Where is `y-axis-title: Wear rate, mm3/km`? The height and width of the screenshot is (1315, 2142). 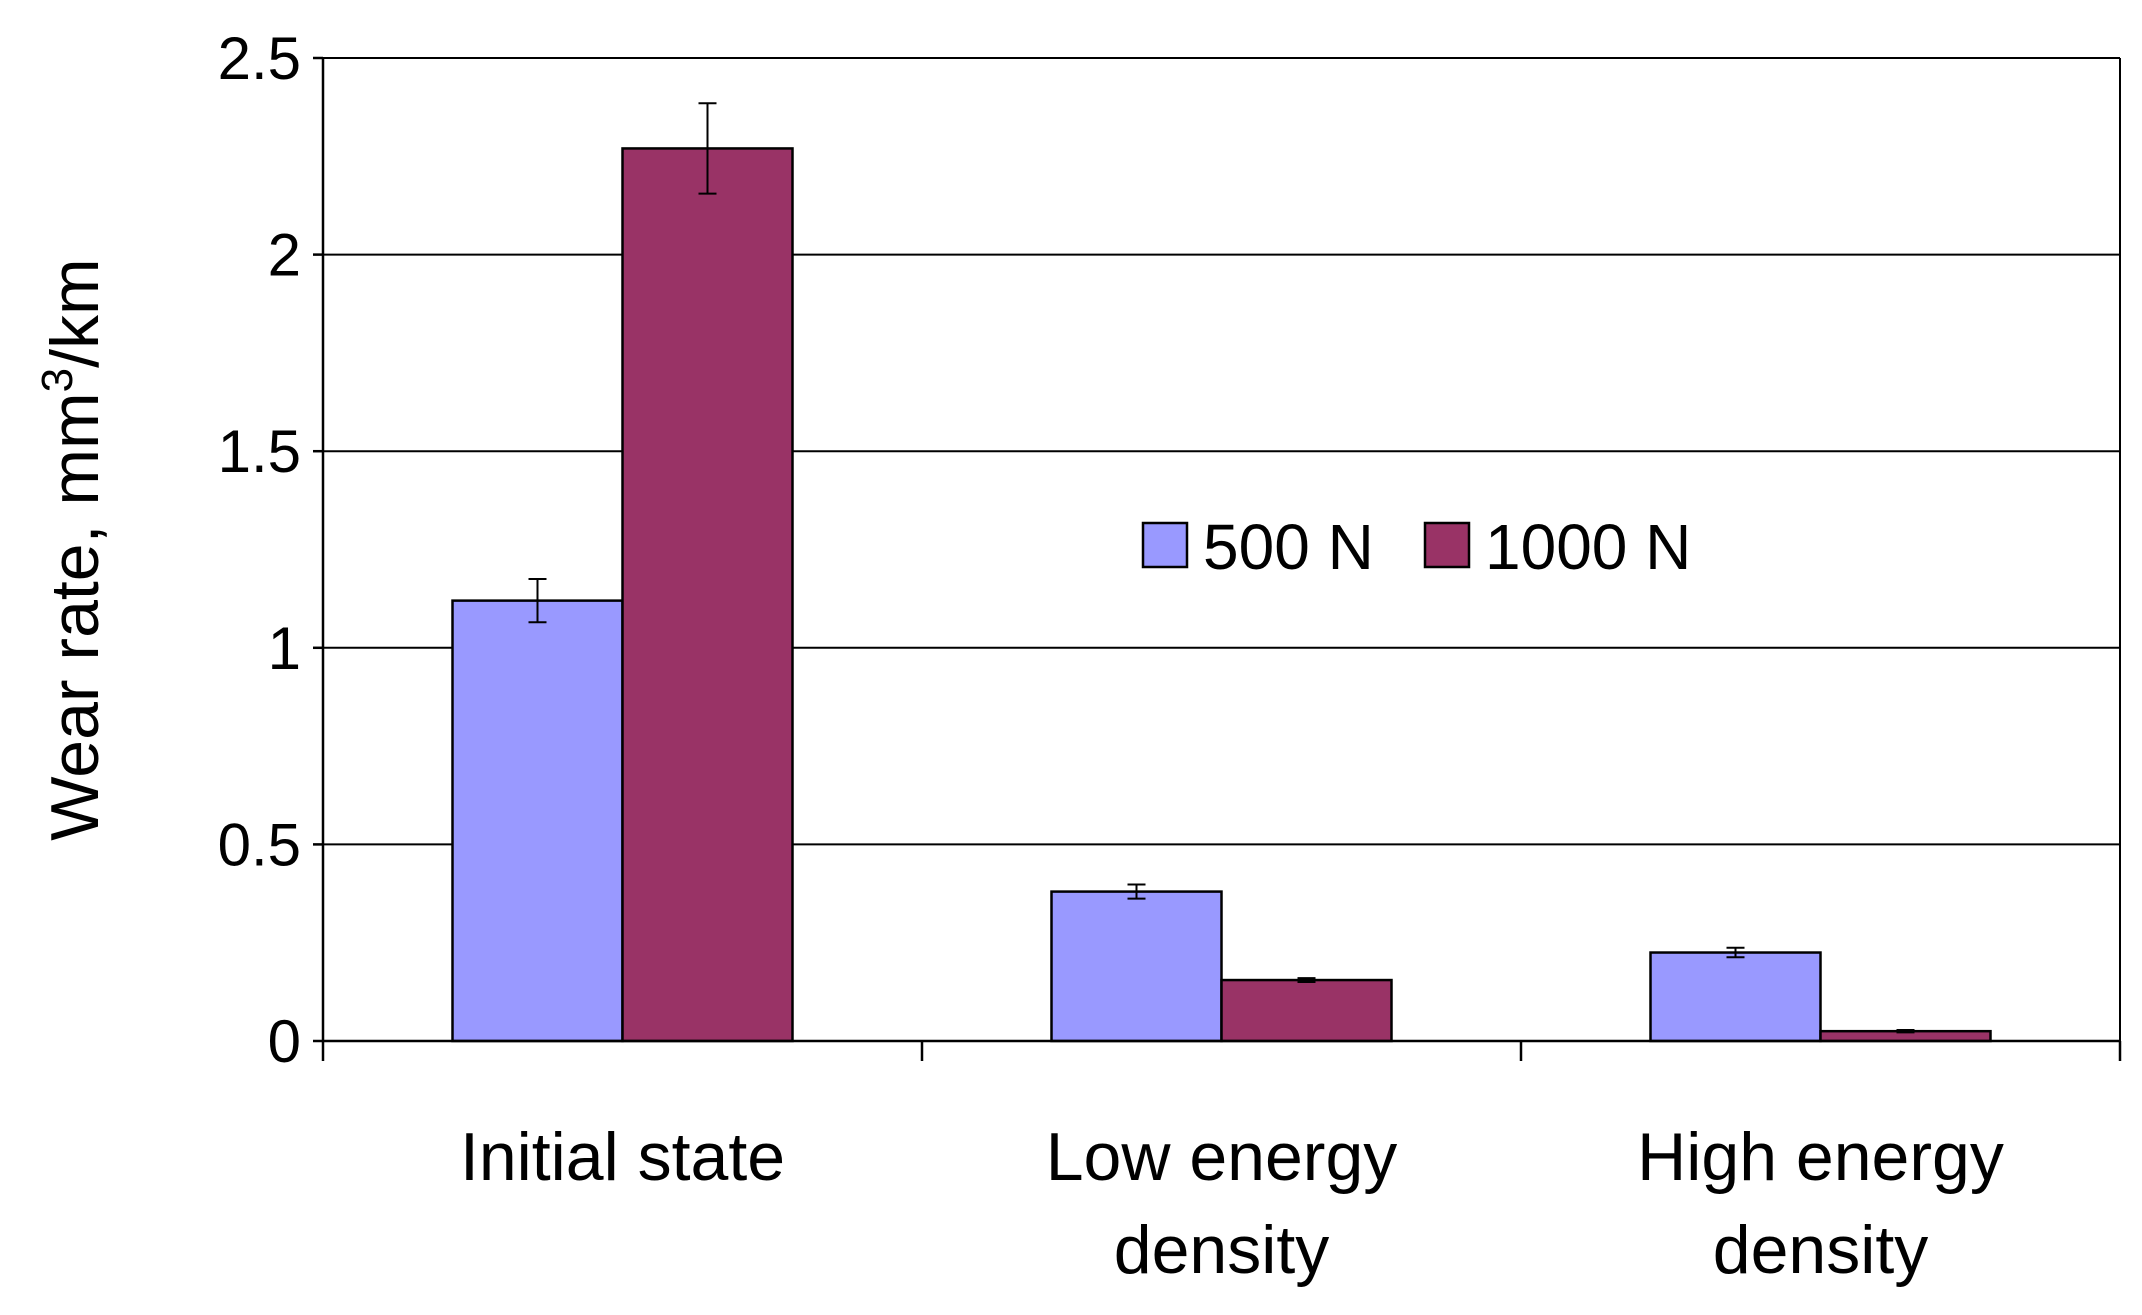 y-axis-title: Wear rate, mm3/km is located at coordinates (73, 549).